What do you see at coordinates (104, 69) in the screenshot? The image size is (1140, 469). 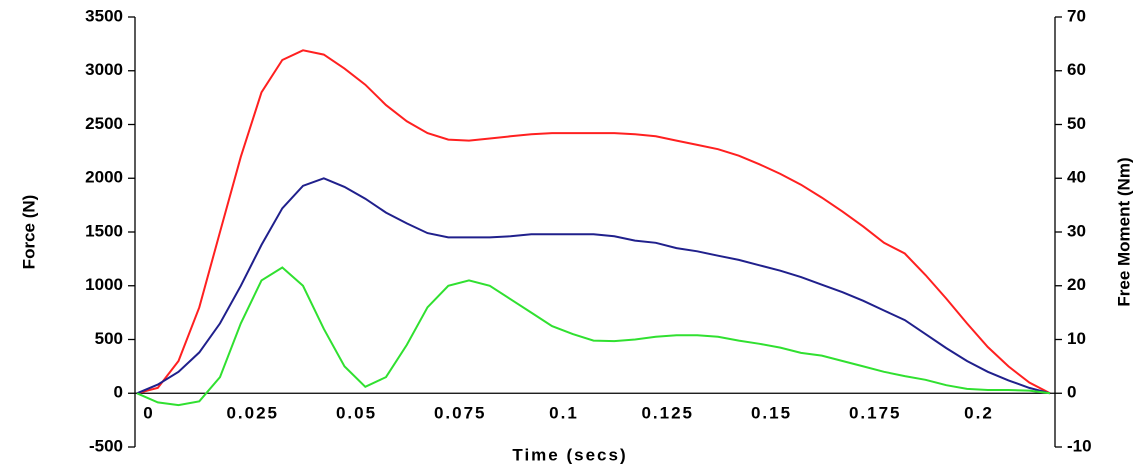 I see `y-tick-label: 3000` at bounding box center [104, 69].